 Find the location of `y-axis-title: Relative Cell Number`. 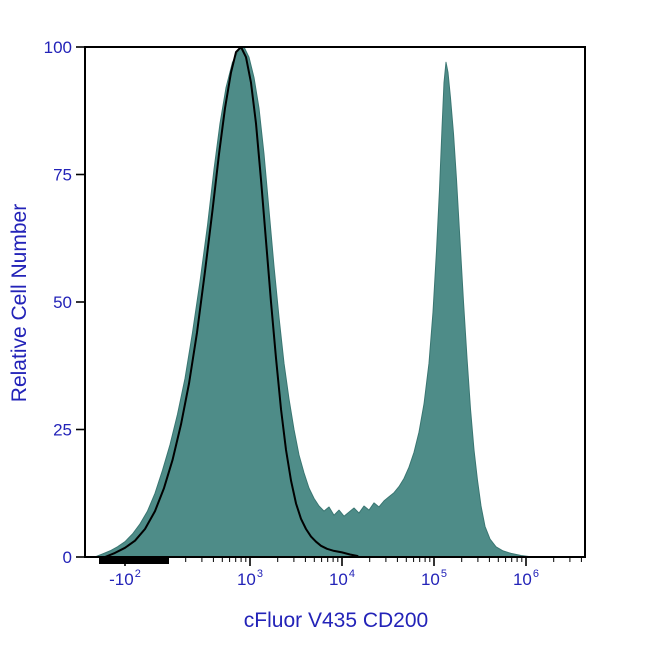

y-axis-title: Relative Cell Number is located at coordinates (19, 303).